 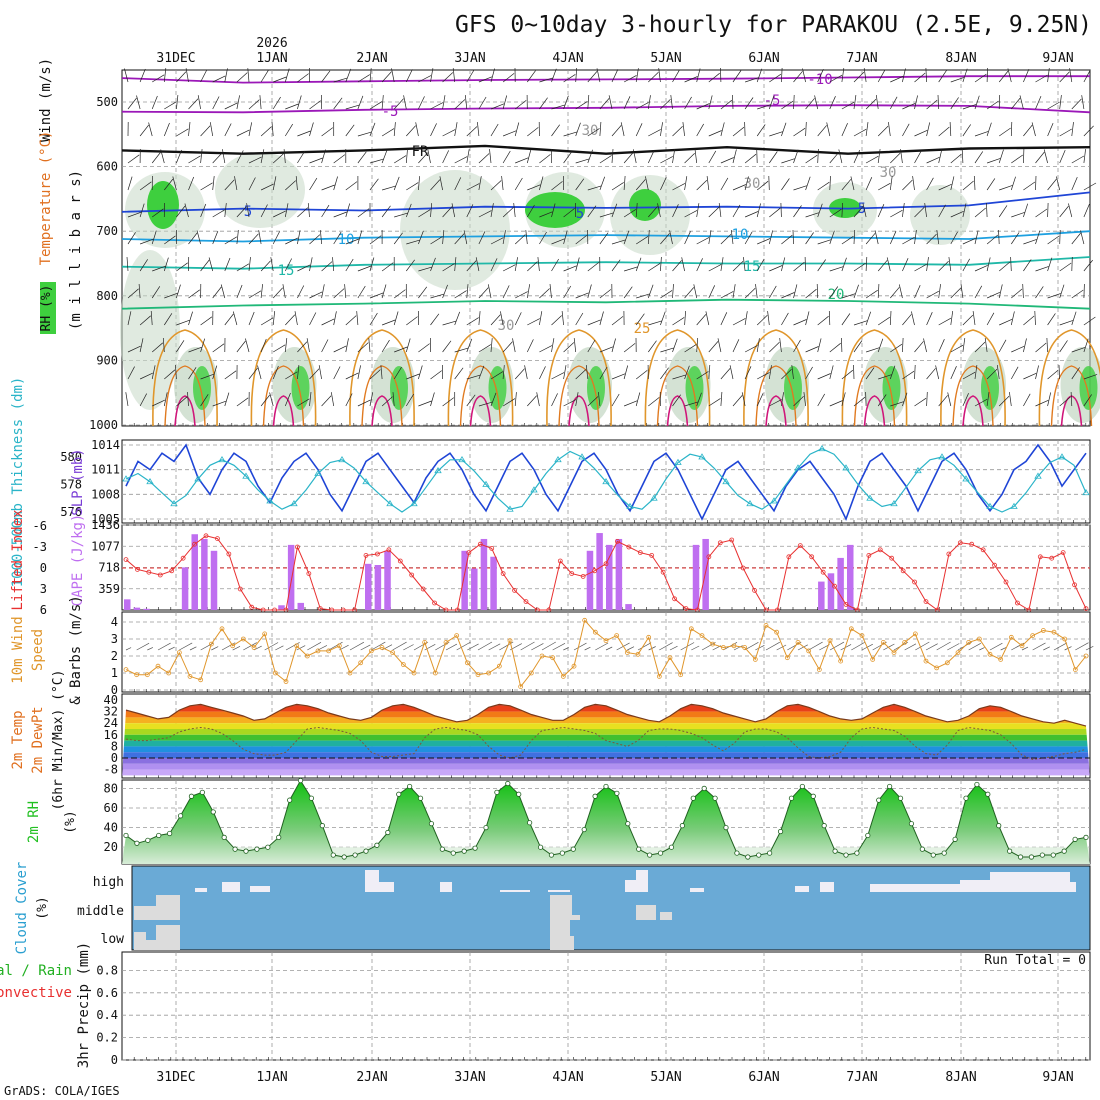 What do you see at coordinates (1089, 648) in the screenshot?
I see `wind10m-barb` at bounding box center [1089, 648].